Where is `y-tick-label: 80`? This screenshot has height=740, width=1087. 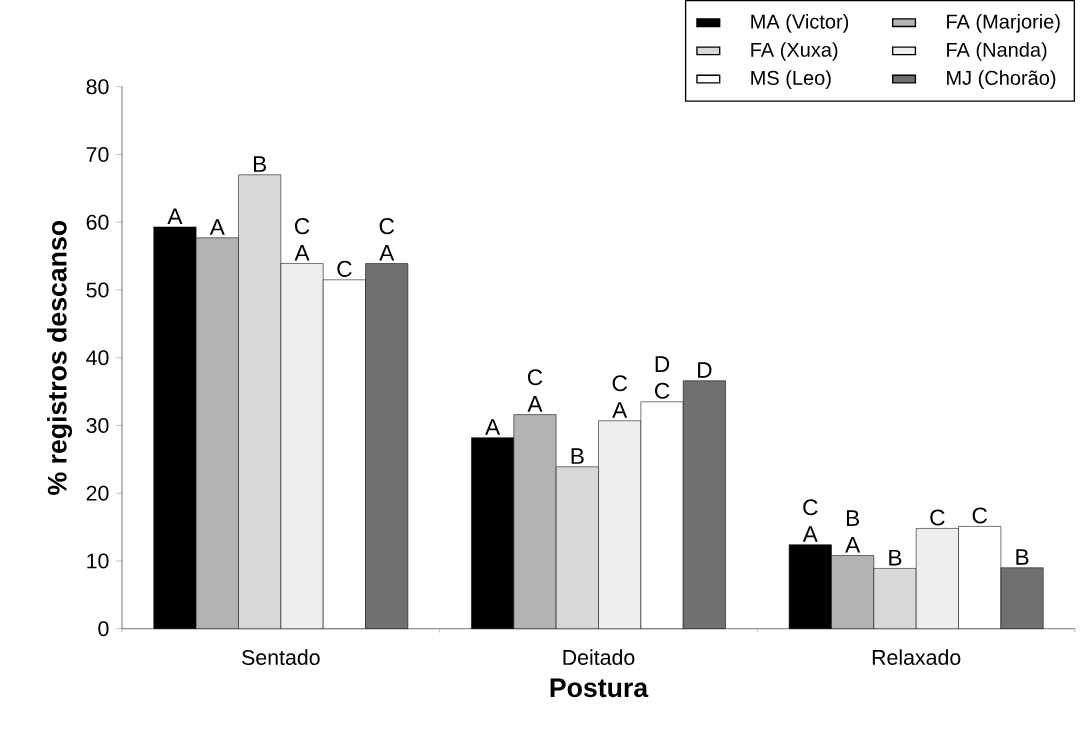 y-tick-label: 80 is located at coordinates (97, 87).